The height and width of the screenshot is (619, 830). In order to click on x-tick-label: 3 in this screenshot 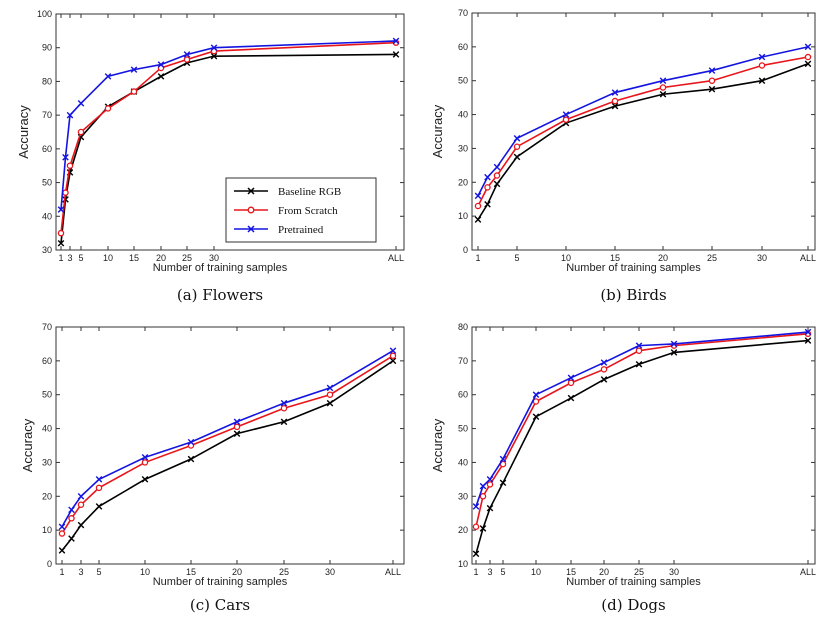, I will do `click(489, 572)`.